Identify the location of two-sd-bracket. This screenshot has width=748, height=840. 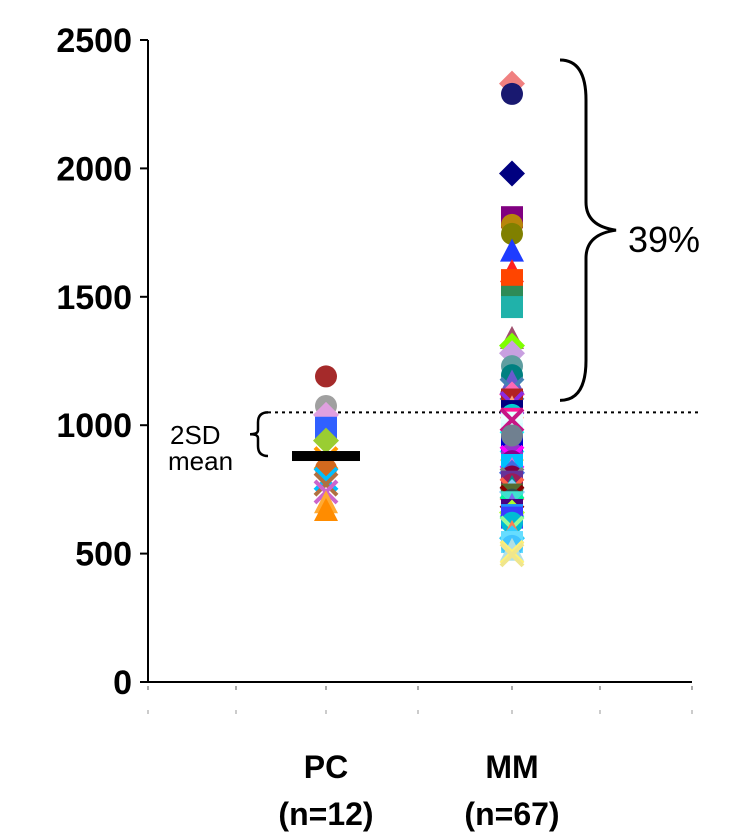
(259, 434).